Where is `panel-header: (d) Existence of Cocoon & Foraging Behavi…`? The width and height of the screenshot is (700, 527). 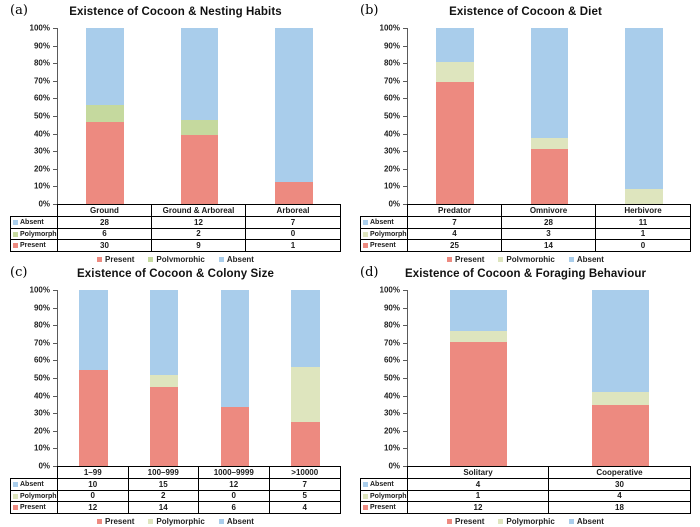
panel-header: (d) Existence of Cocoon & Foraging Behavi… is located at coordinates (525, 276).